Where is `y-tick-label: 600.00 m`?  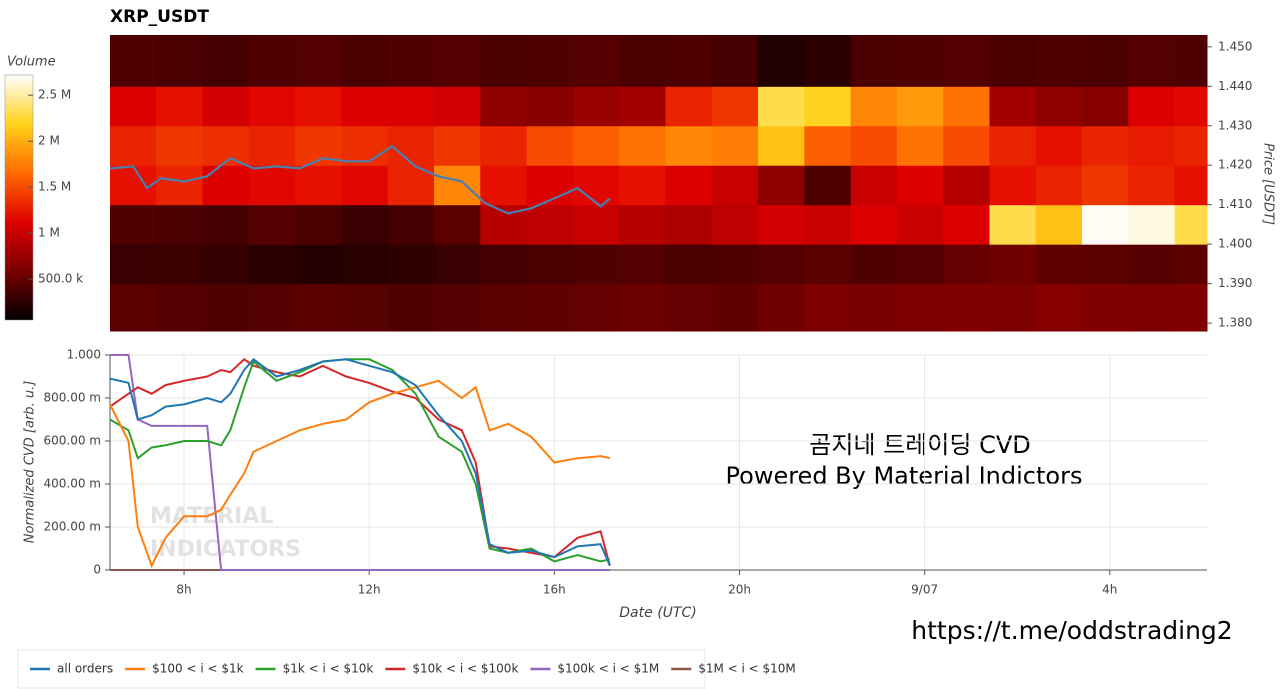 y-tick-label: 600.00 m is located at coordinates (73, 441).